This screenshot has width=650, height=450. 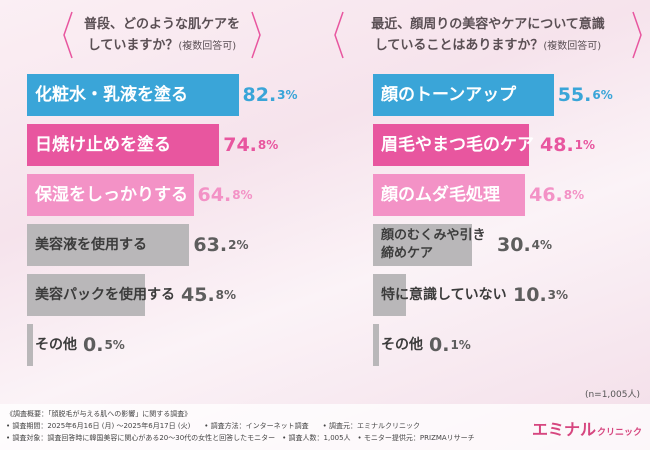 I want to click on bar-category-label: 顔のムダ毛処理, so click(x=440, y=195).